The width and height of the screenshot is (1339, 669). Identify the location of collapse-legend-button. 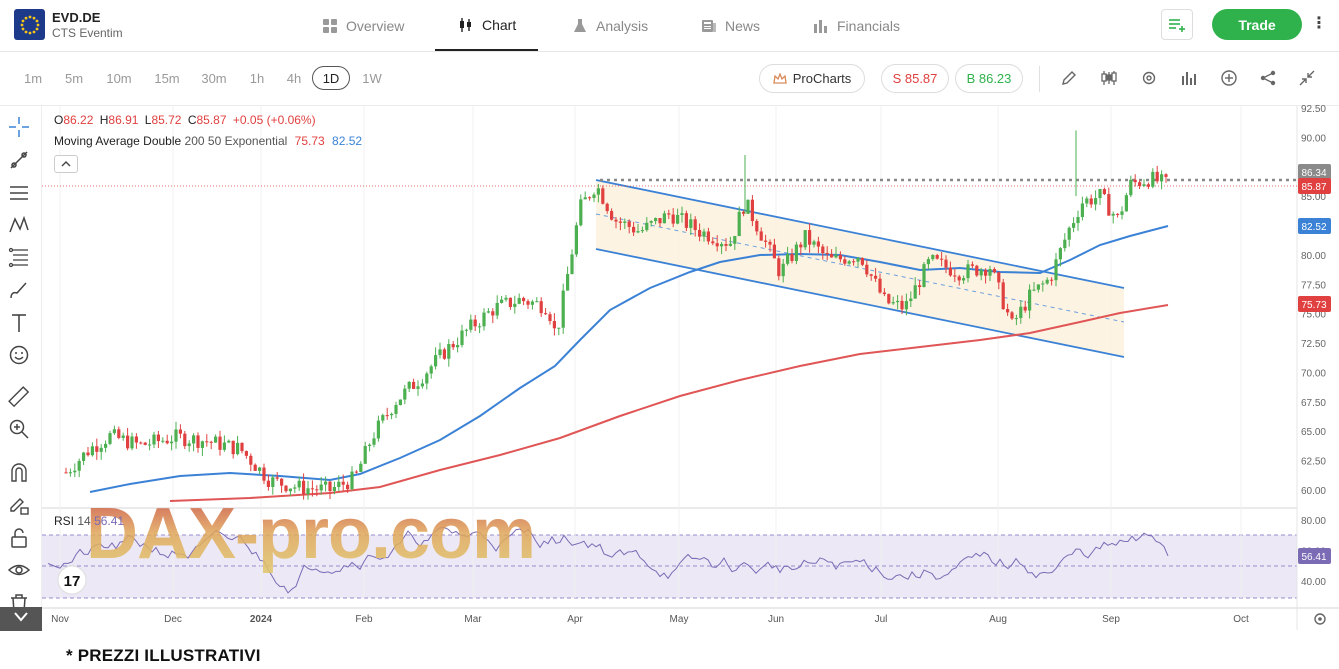
(66, 164).